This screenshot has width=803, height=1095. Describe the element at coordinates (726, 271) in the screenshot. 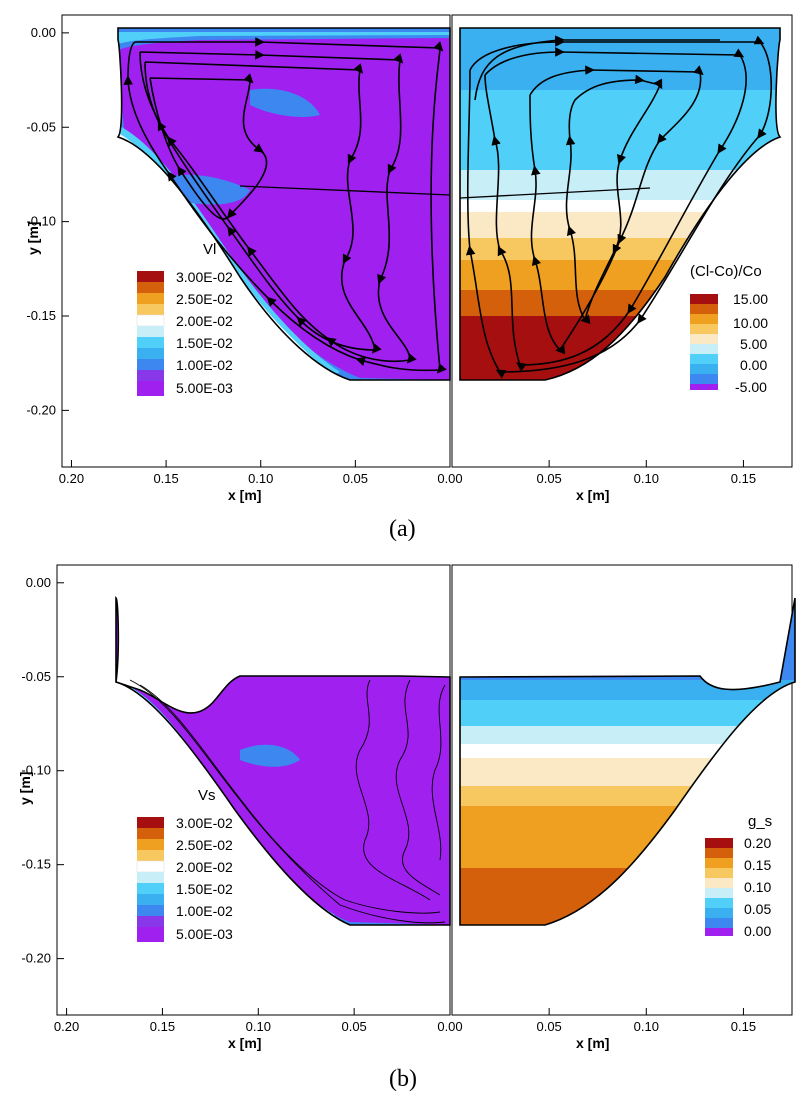

I see `legend-title: (Cl-Co)/Co` at that location.